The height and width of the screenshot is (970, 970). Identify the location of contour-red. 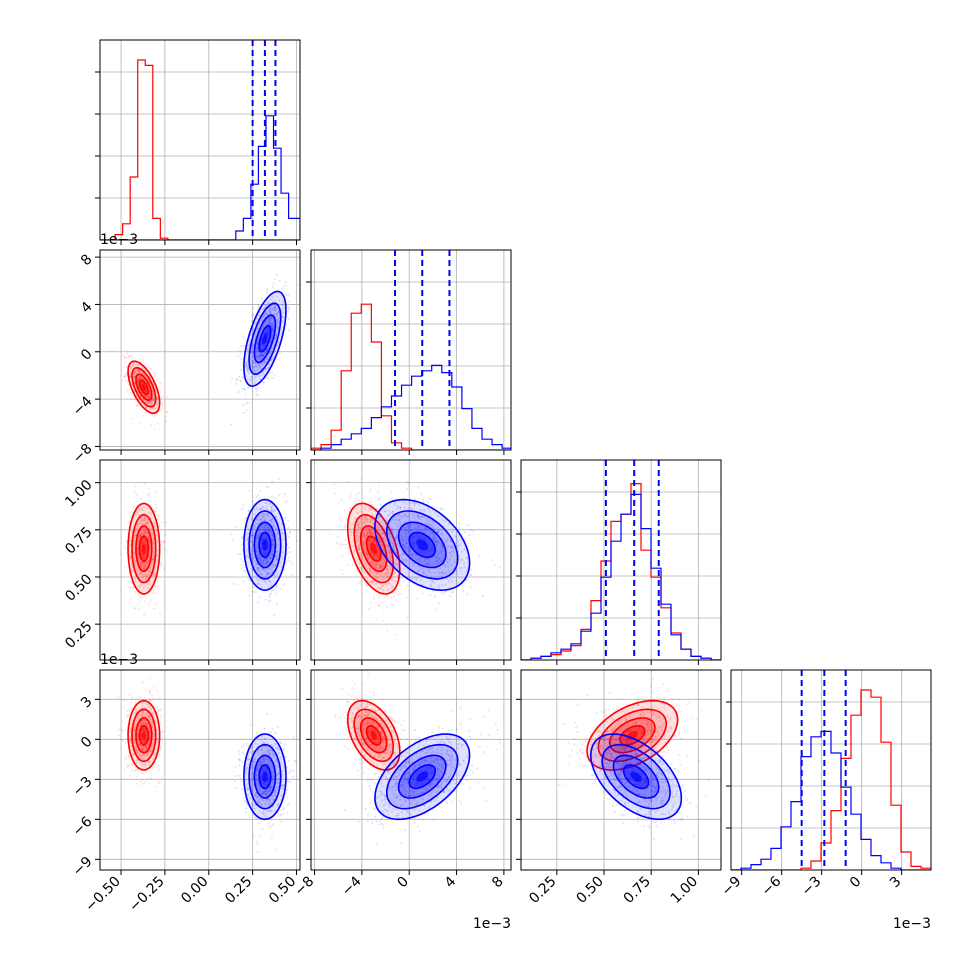
(373, 548).